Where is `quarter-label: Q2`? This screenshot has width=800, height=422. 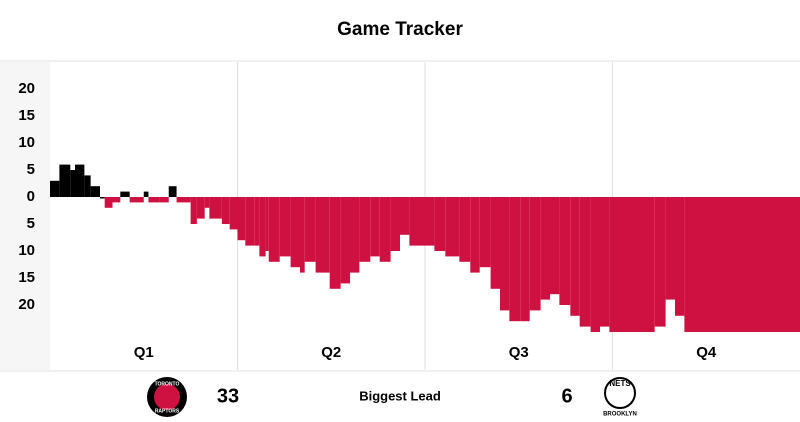
quarter-label: Q2 is located at coordinates (331, 352).